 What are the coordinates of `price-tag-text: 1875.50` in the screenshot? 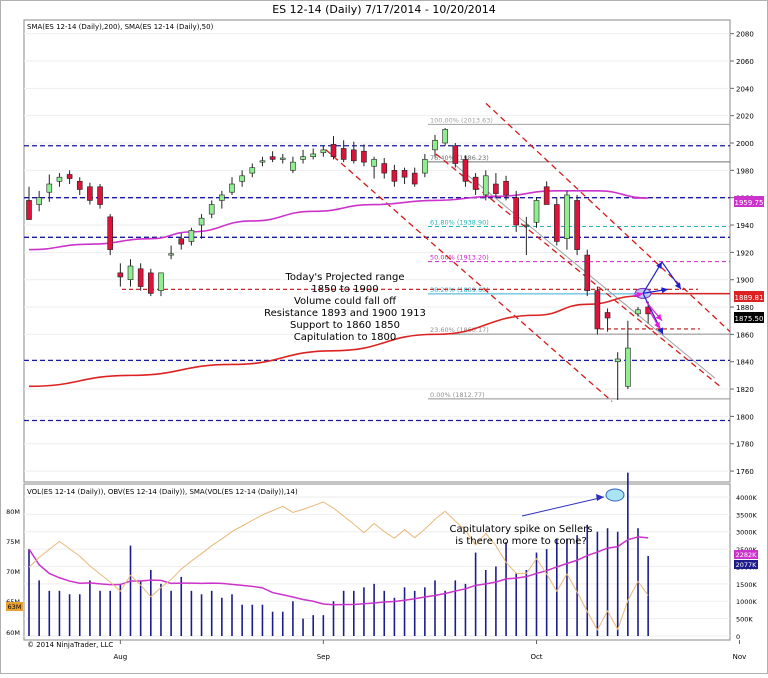 It's located at (749, 319).